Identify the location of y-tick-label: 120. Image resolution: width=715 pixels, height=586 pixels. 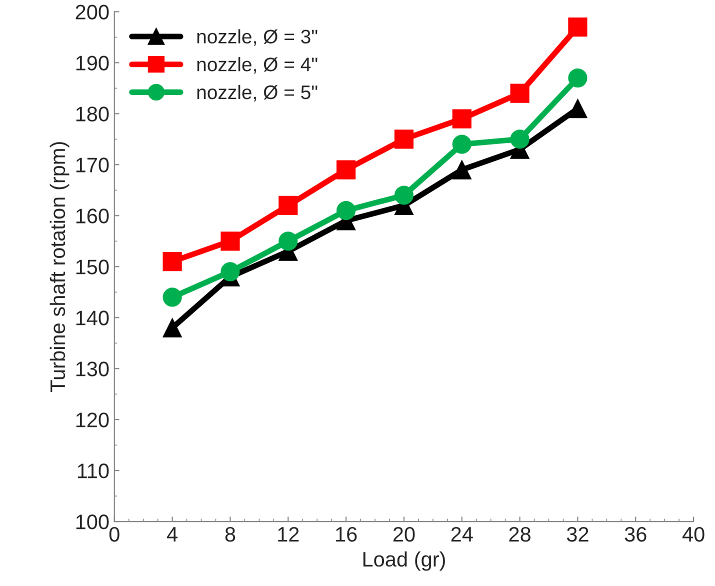
(92, 420).